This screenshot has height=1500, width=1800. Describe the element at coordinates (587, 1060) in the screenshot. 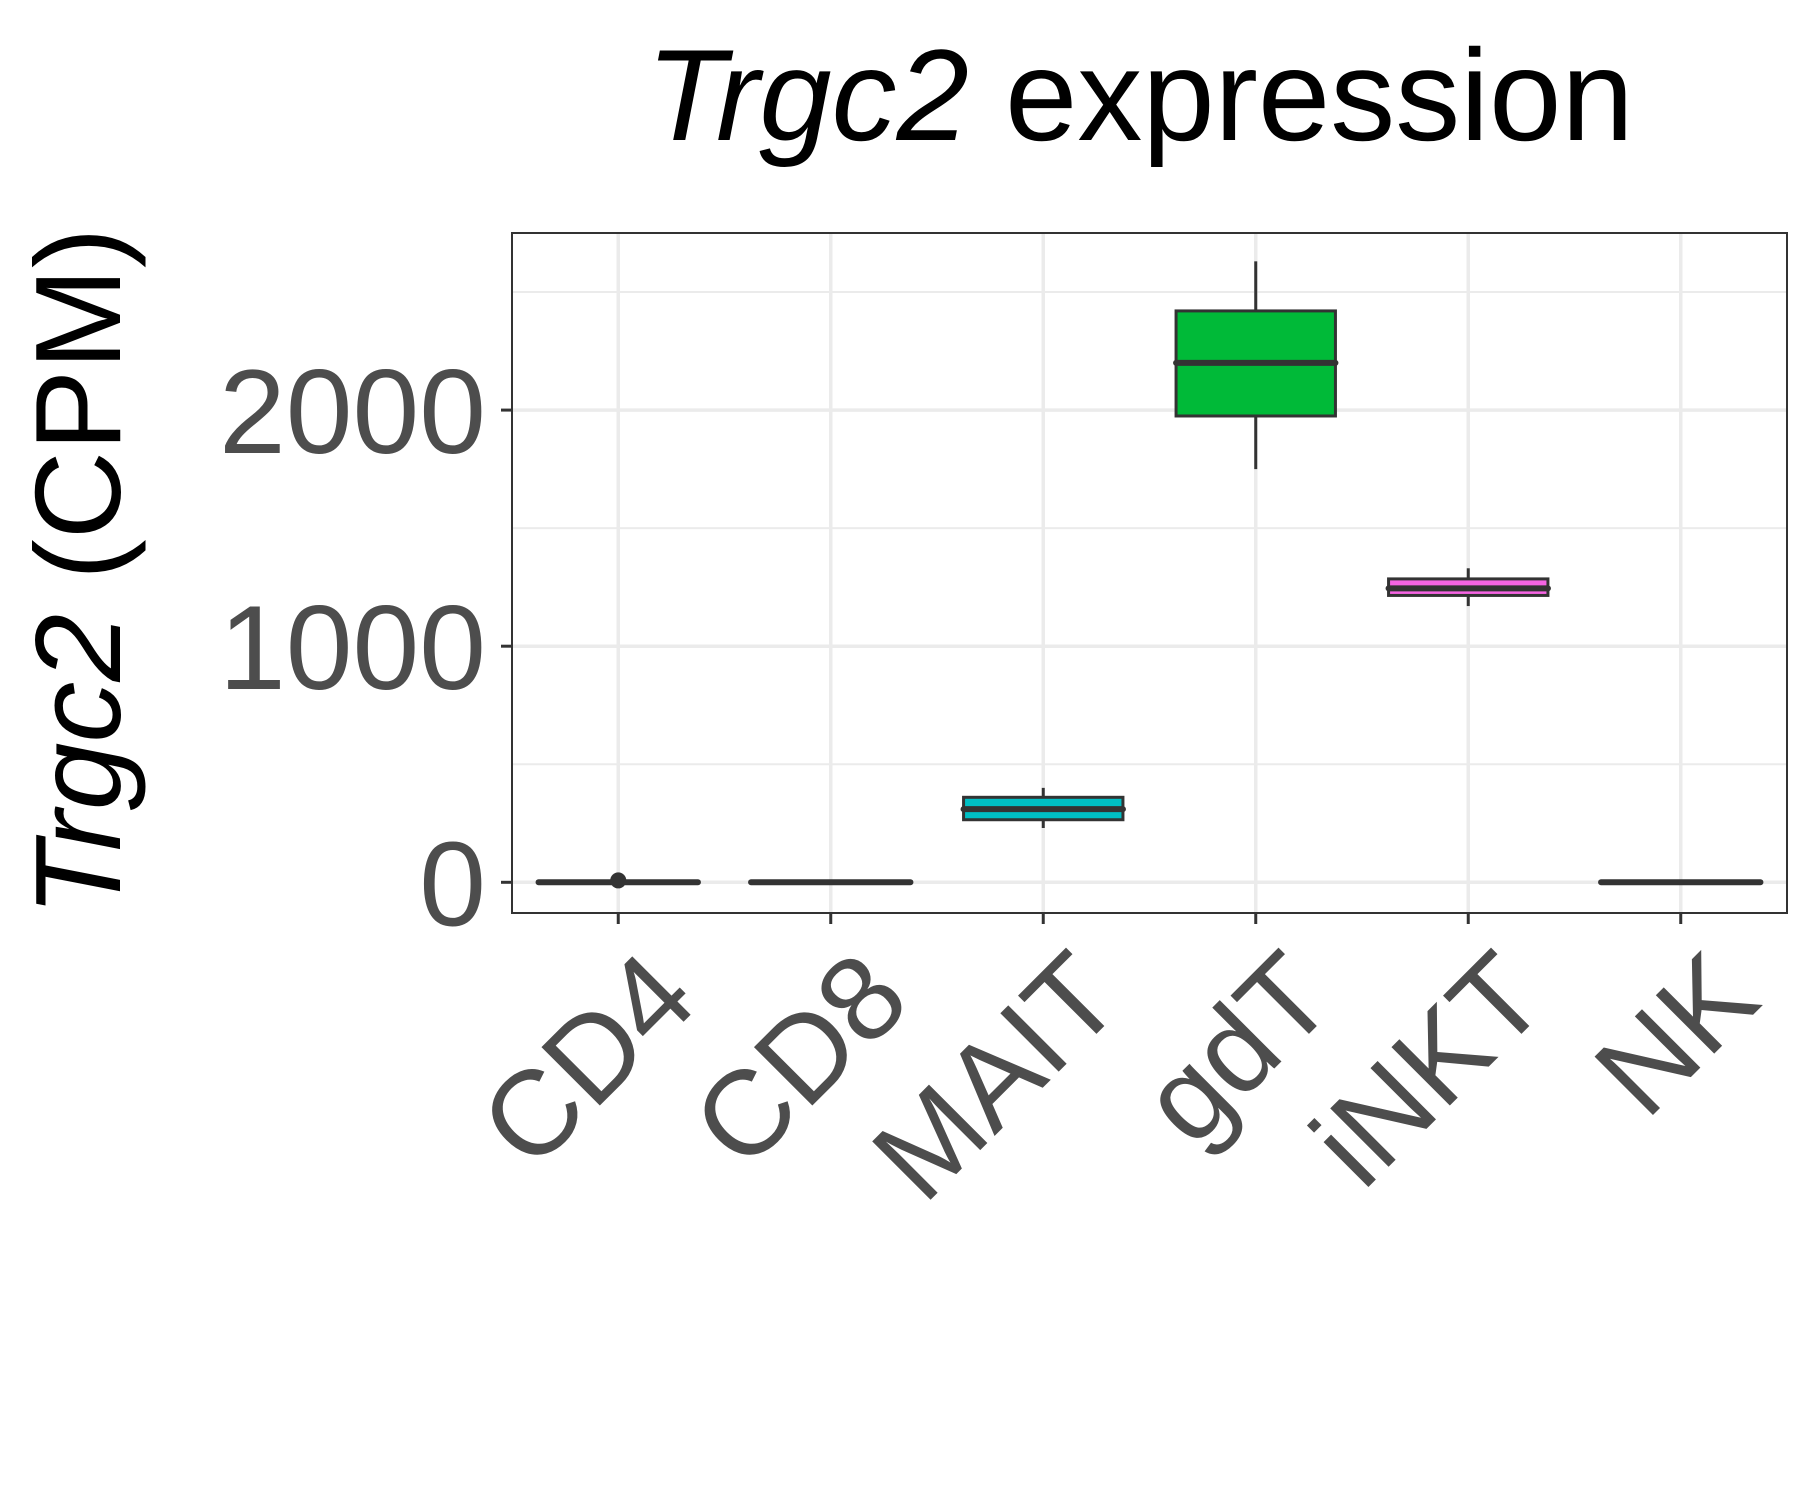

I see `x-tick-label: CD4` at that location.